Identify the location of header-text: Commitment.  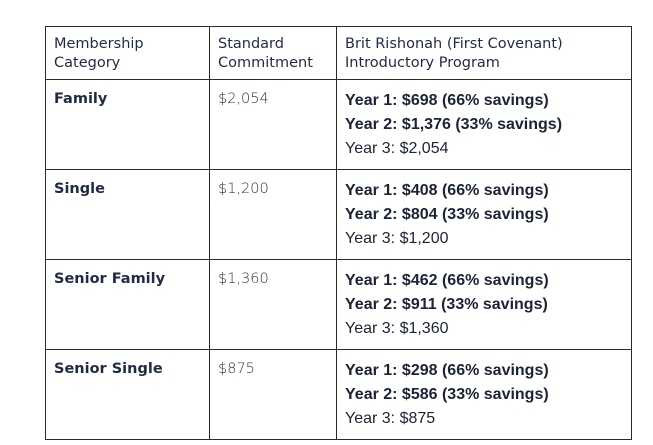
(265, 63).